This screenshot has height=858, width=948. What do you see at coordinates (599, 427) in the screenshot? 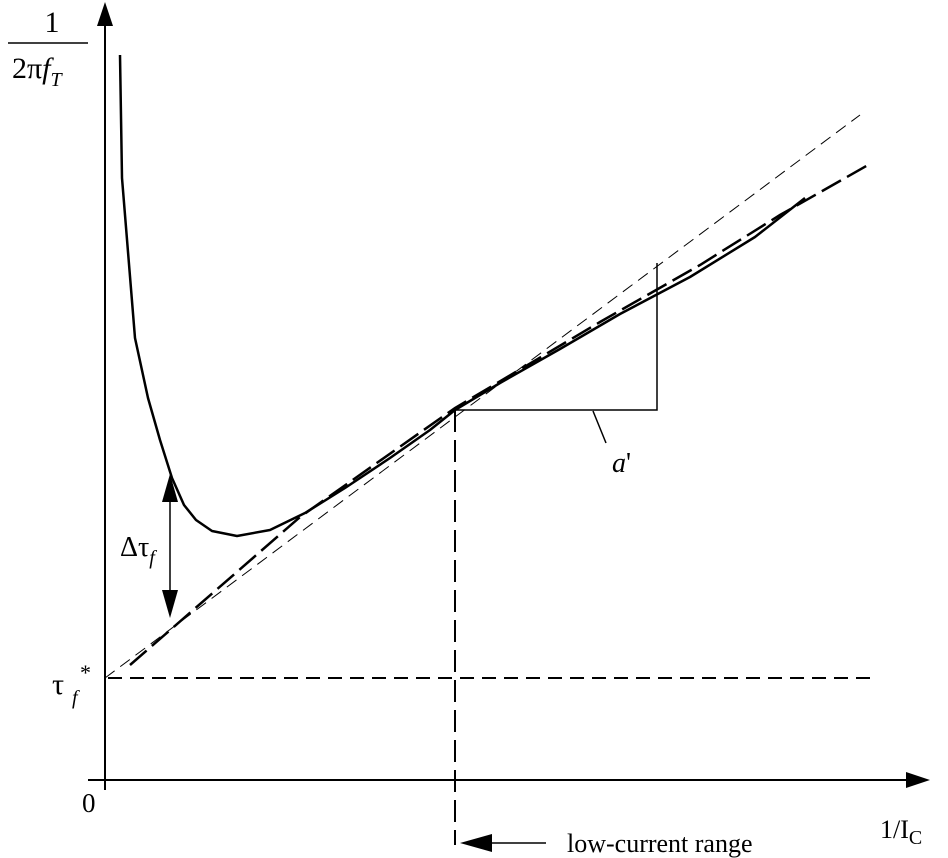
I see `slope-leader-line` at bounding box center [599, 427].